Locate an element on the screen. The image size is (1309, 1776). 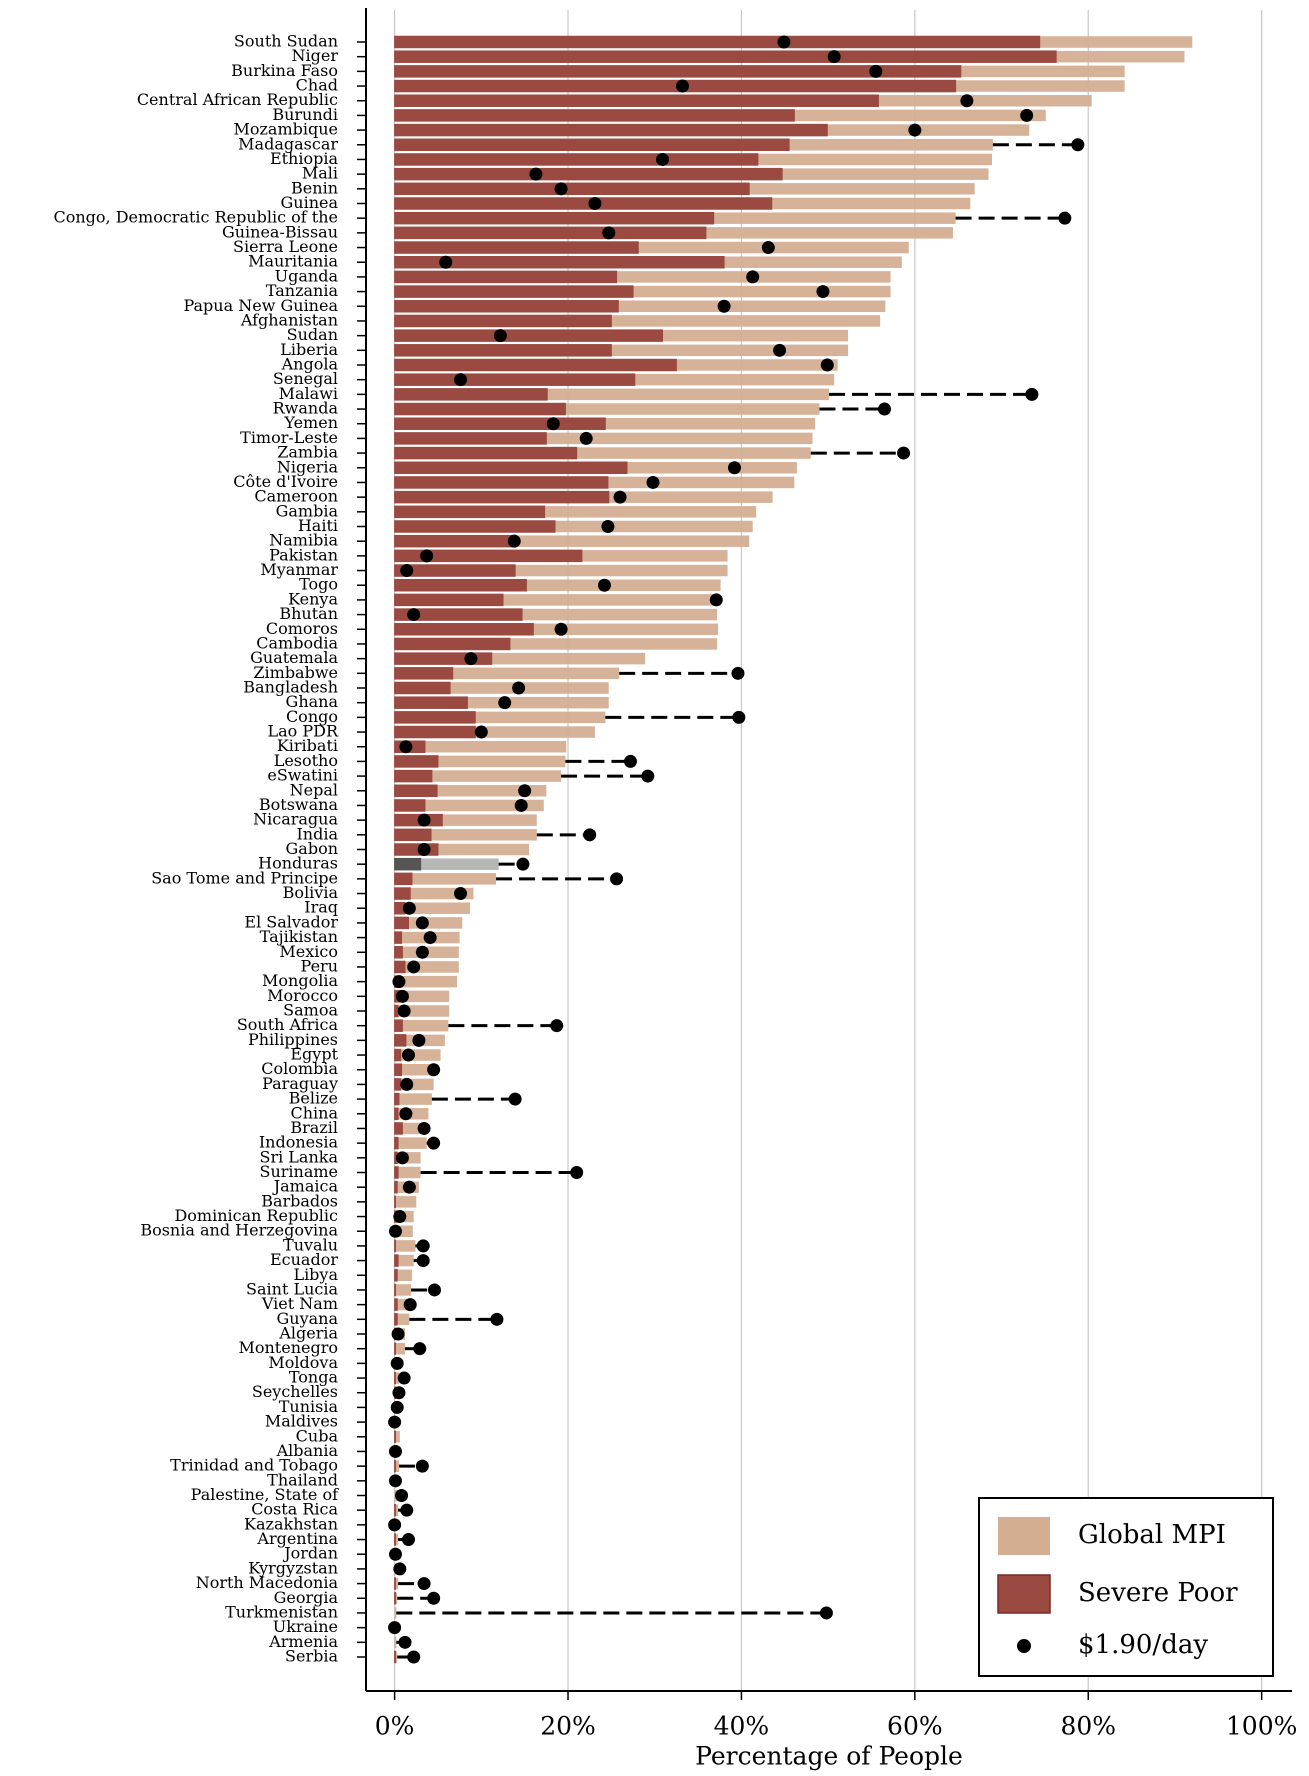
y-tick-label: Bhutan is located at coordinates (308, 613).